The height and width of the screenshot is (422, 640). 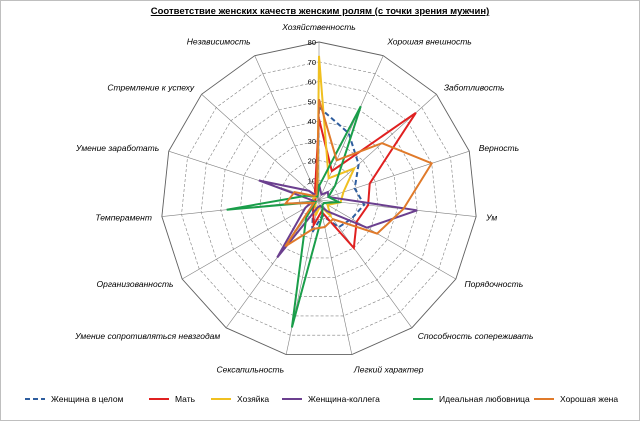 What do you see at coordinates (318, 27) in the screenshot?
I see `axis-label: Хозяйственность` at bounding box center [318, 27].